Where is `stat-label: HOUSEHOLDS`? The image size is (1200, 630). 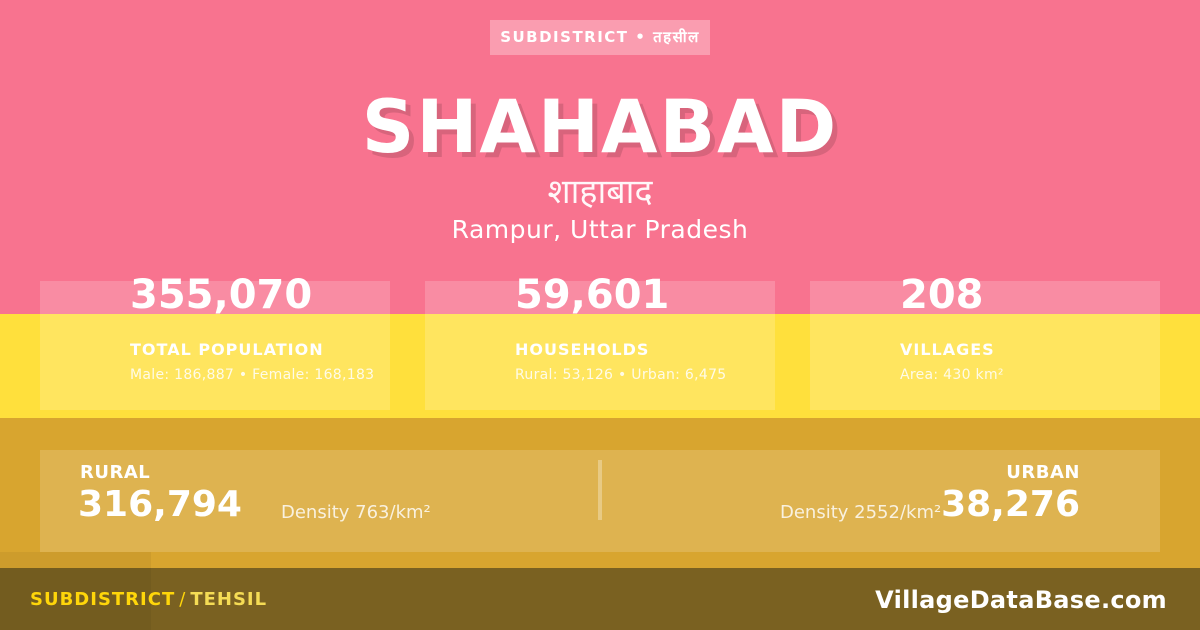 stat-label: HOUSEHOLDS is located at coordinates (582, 349).